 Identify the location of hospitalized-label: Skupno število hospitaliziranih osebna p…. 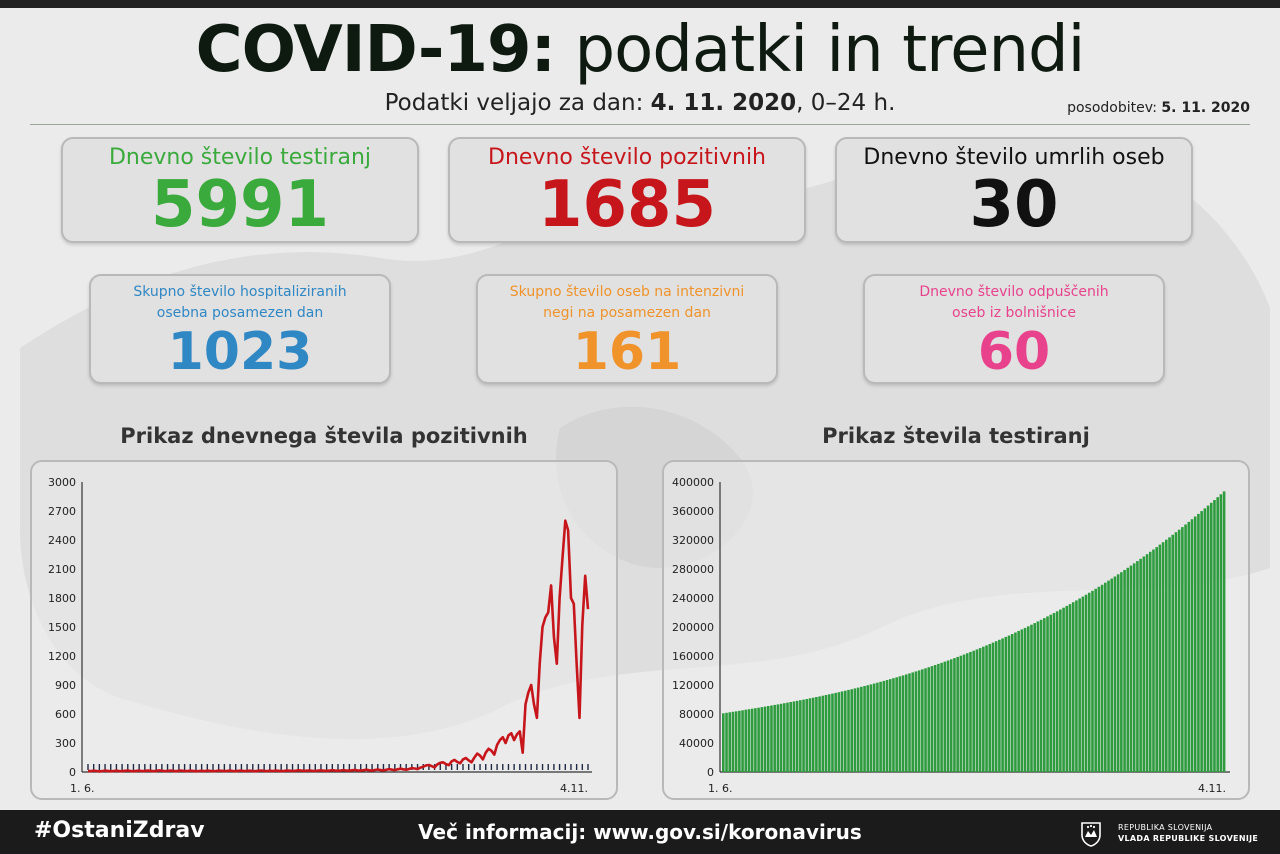
(240, 302).